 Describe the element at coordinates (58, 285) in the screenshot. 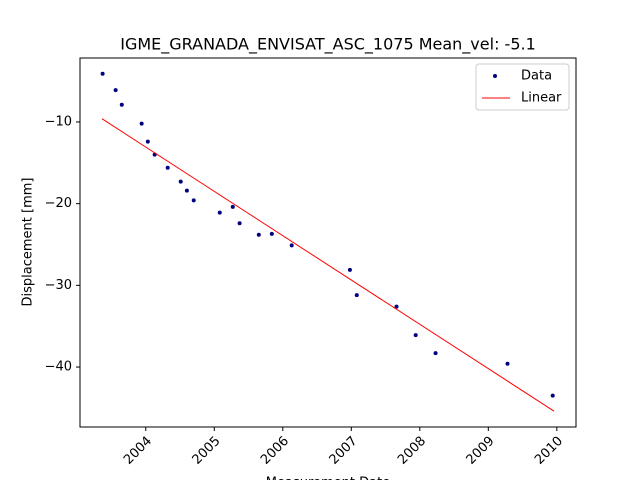

I see `y-tick-label: −30` at that location.